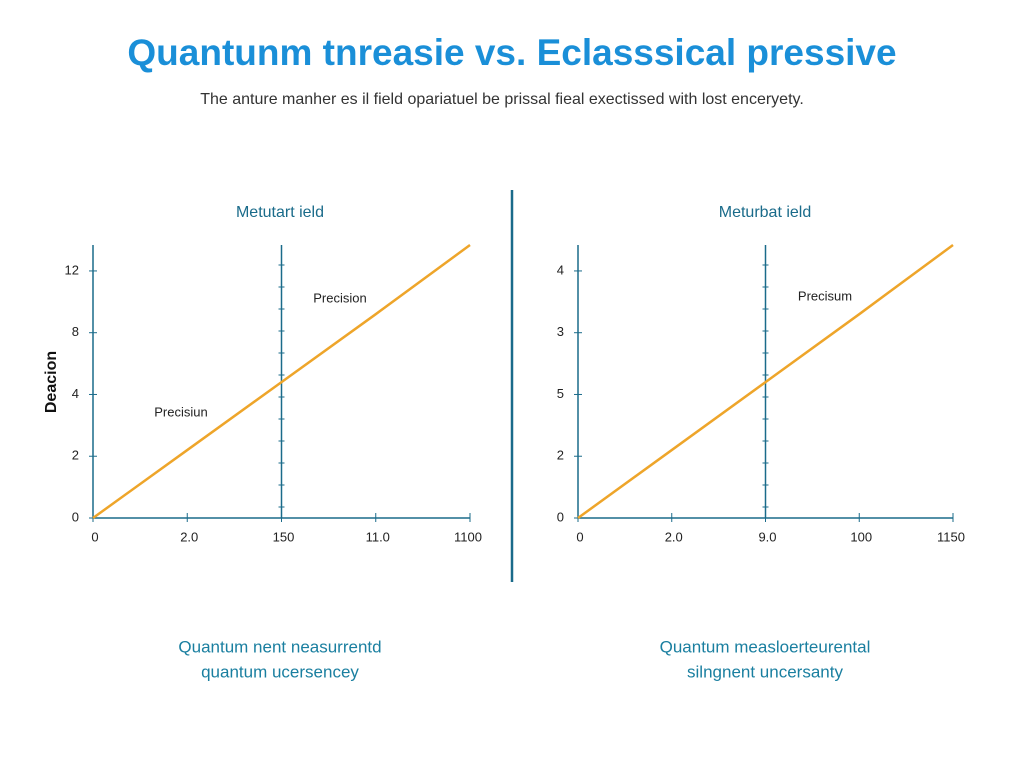 This screenshot has height=768, width=1024. What do you see at coordinates (861, 536) in the screenshot?
I see `x-tick-label: 100` at bounding box center [861, 536].